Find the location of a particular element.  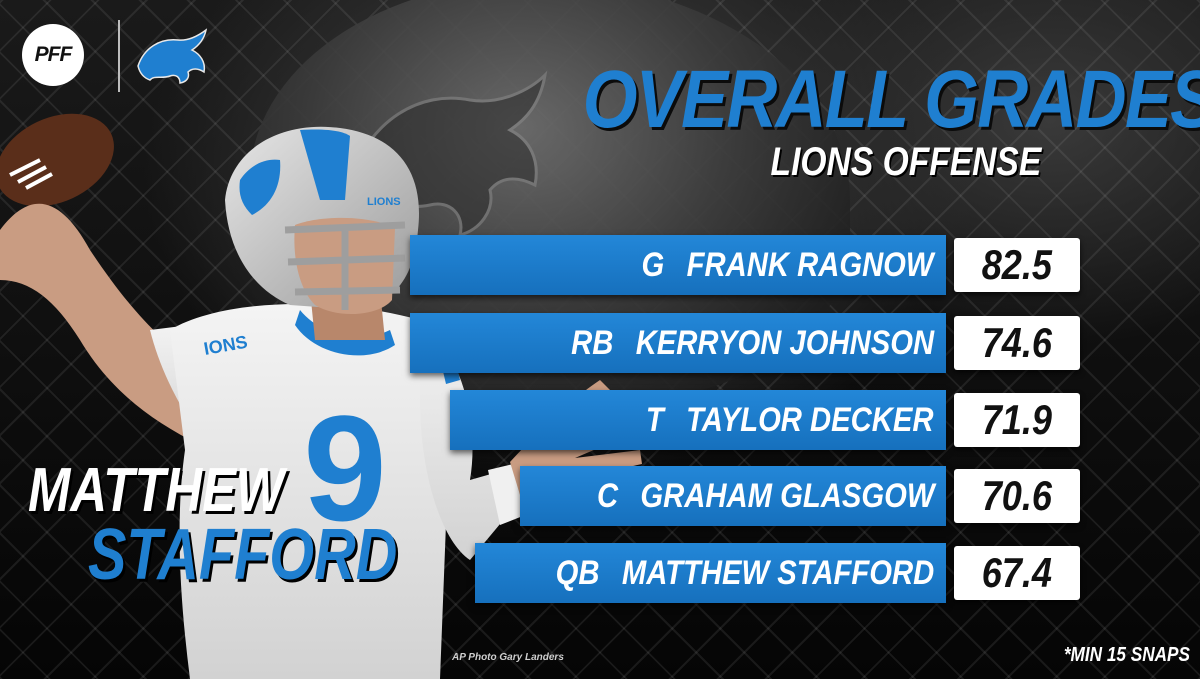

featured-player-first-name: MATTHEW is located at coordinates (156, 490).